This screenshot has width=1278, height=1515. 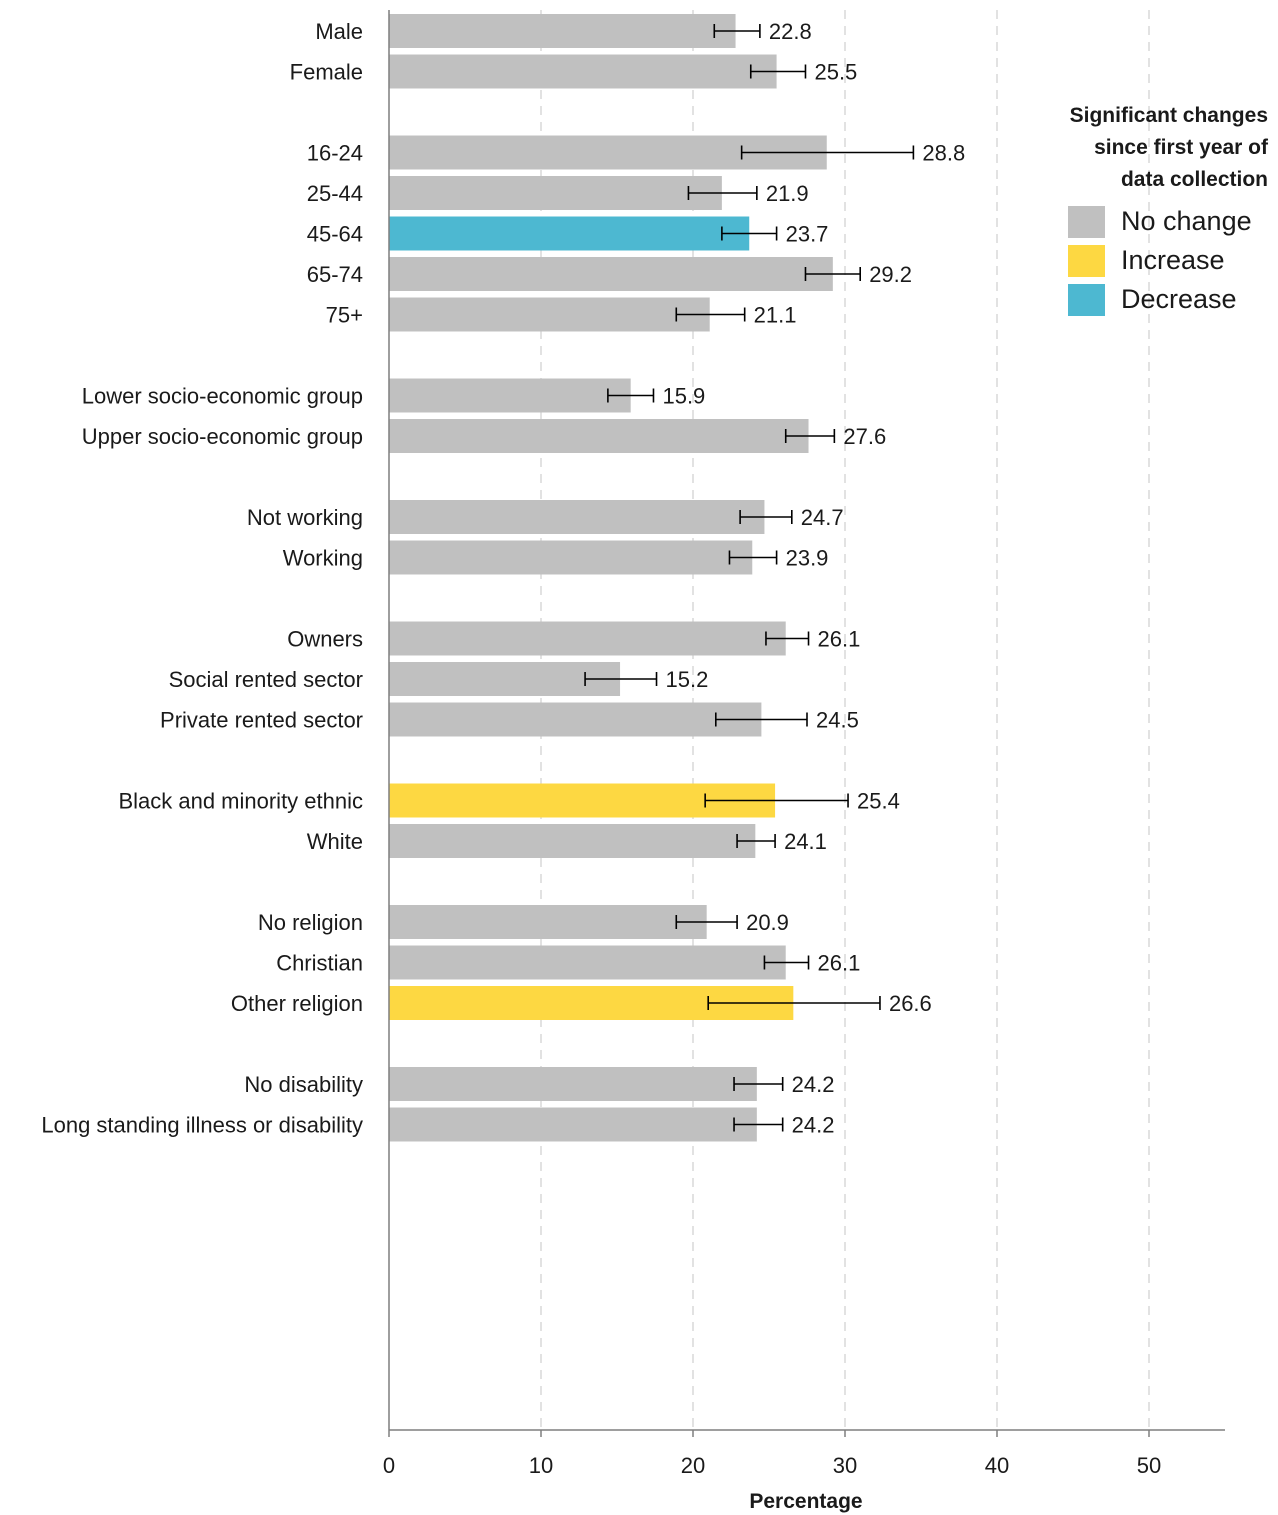 I want to click on data-label: 15.9, so click(x=683, y=396).